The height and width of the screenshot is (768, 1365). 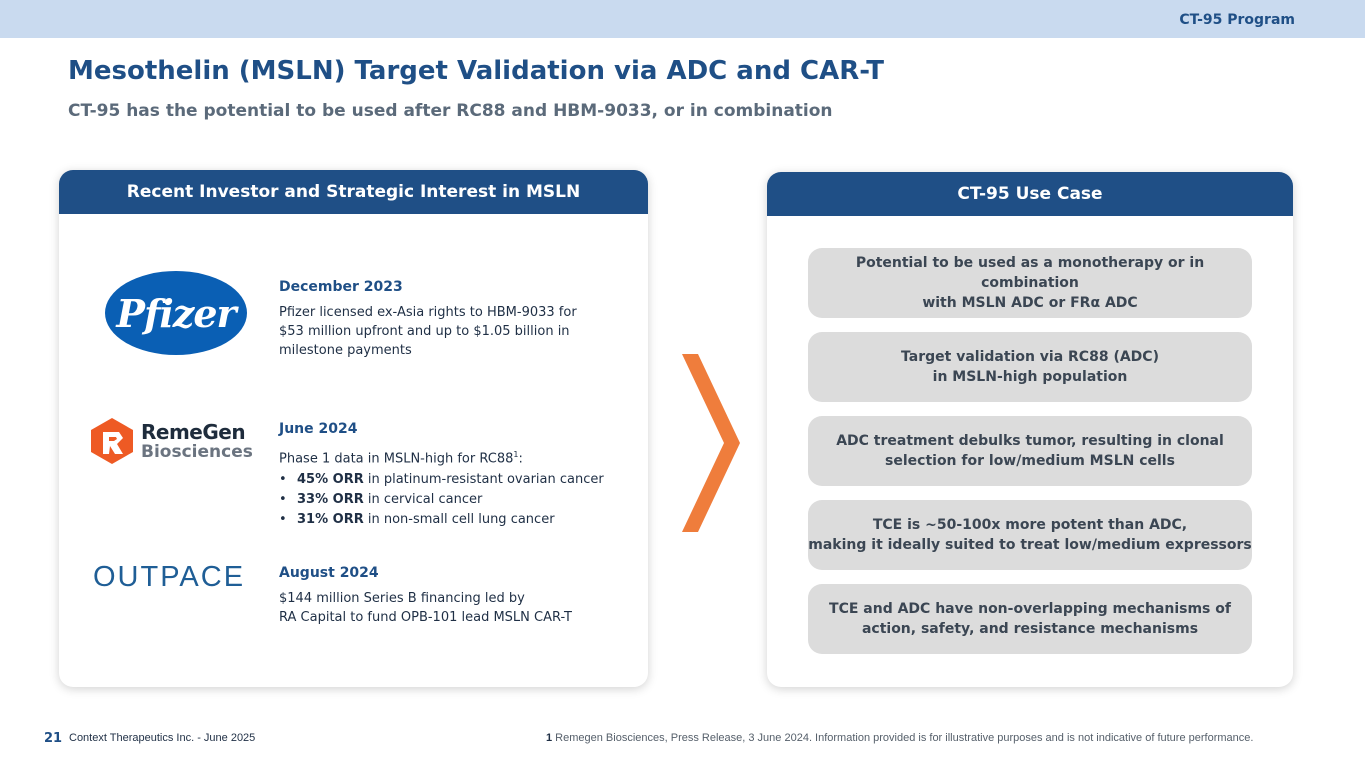 I want to click on use-case-header: CT-95 Use Case, so click(x=1030, y=194).